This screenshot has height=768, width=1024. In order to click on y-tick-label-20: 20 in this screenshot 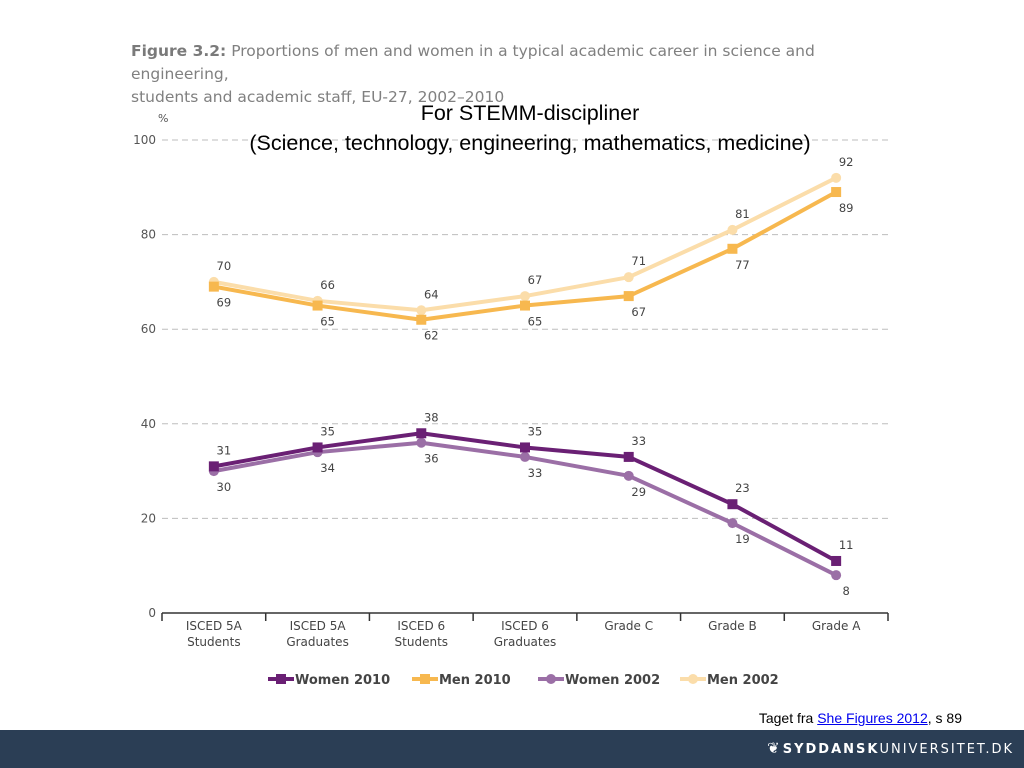, I will do `click(148, 518)`.